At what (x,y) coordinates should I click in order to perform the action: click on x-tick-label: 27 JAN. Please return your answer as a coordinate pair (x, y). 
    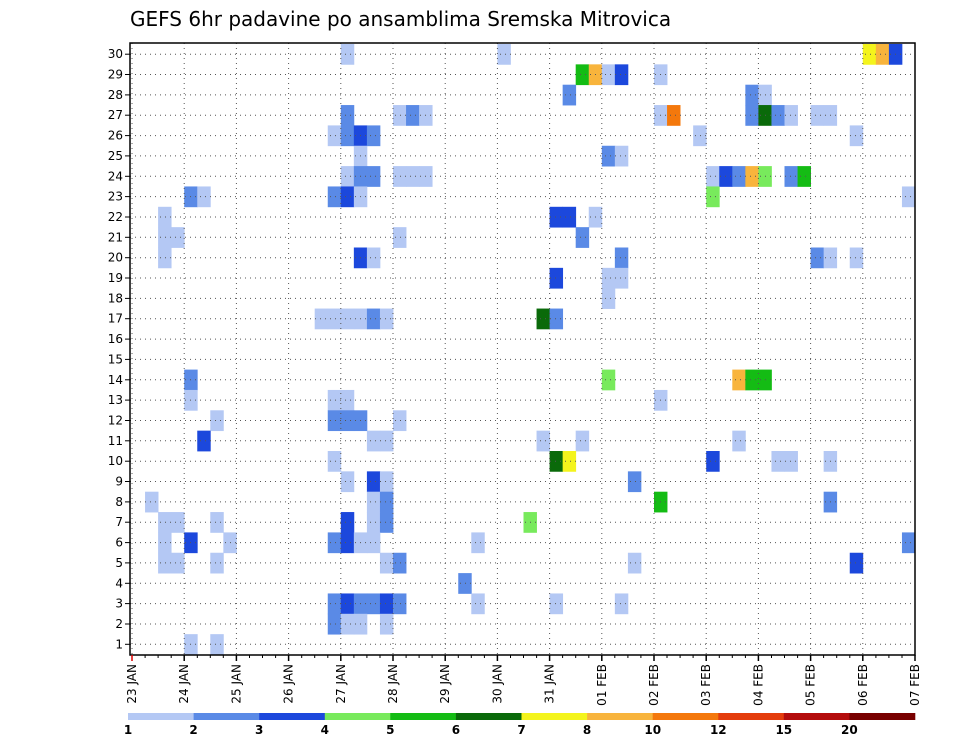
    Looking at the image, I should click on (341, 684).